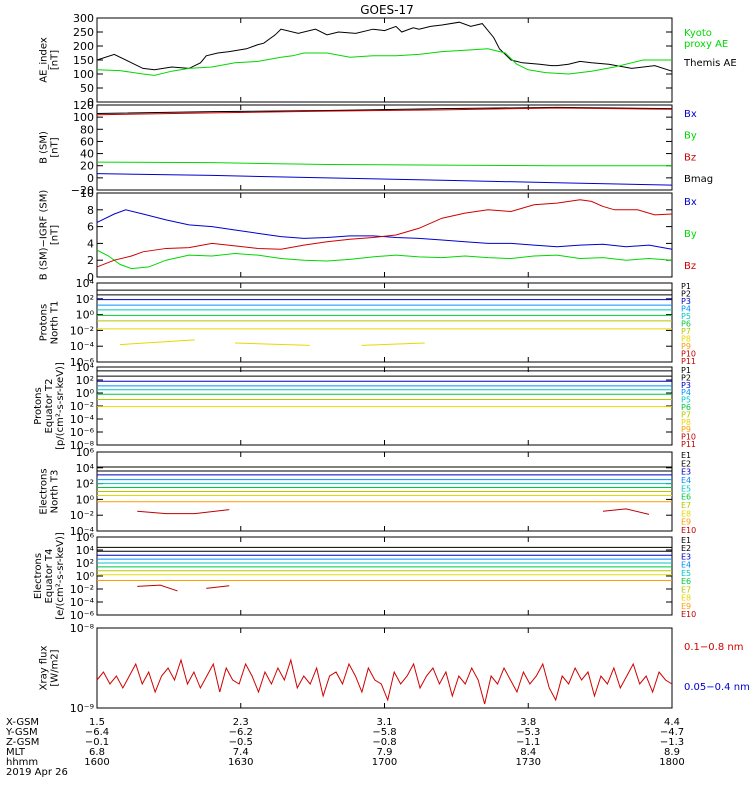 This screenshot has height=800, width=750. What do you see at coordinates (240, 762) in the screenshot?
I see `x-tick-label: 1630` at bounding box center [240, 762].